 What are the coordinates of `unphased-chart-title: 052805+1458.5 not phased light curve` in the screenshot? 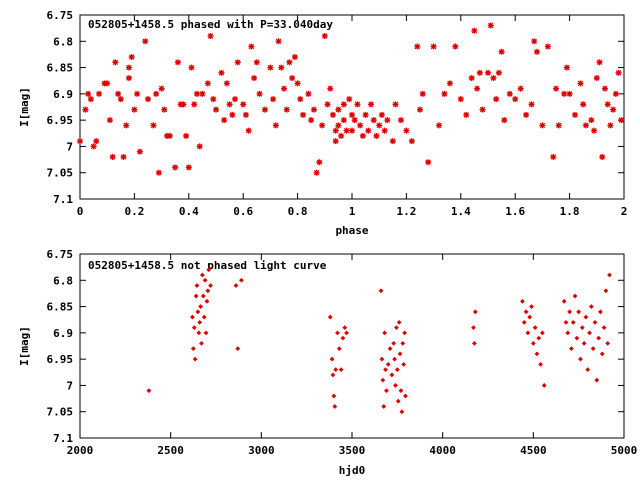 It's located at (207, 265).